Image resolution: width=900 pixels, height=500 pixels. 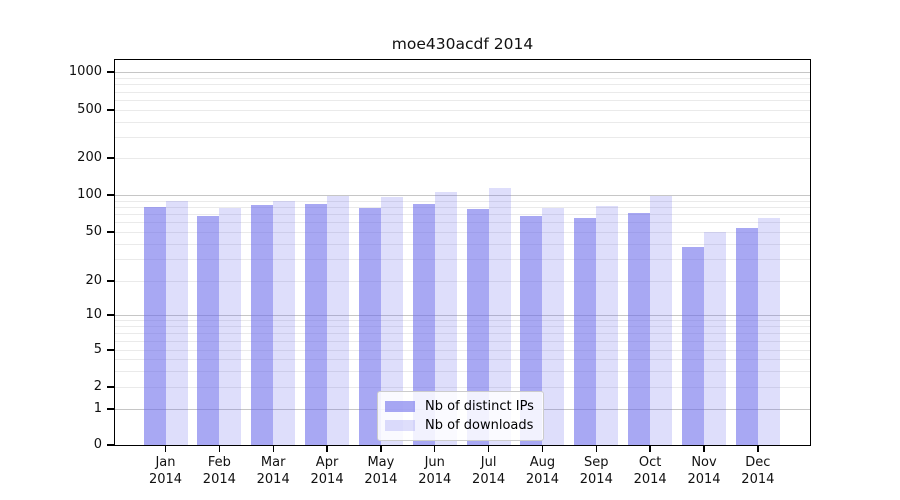 What do you see at coordinates (219, 471) in the screenshot?
I see `x-tick-label: Feb 2014` at bounding box center [219, 471].